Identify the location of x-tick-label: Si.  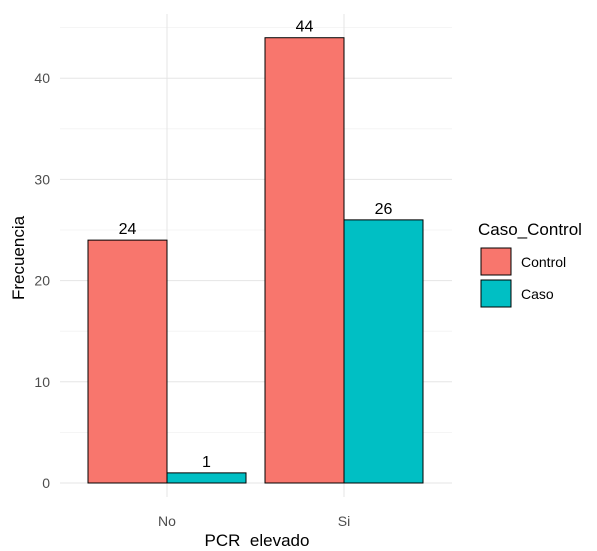
(344, 521).